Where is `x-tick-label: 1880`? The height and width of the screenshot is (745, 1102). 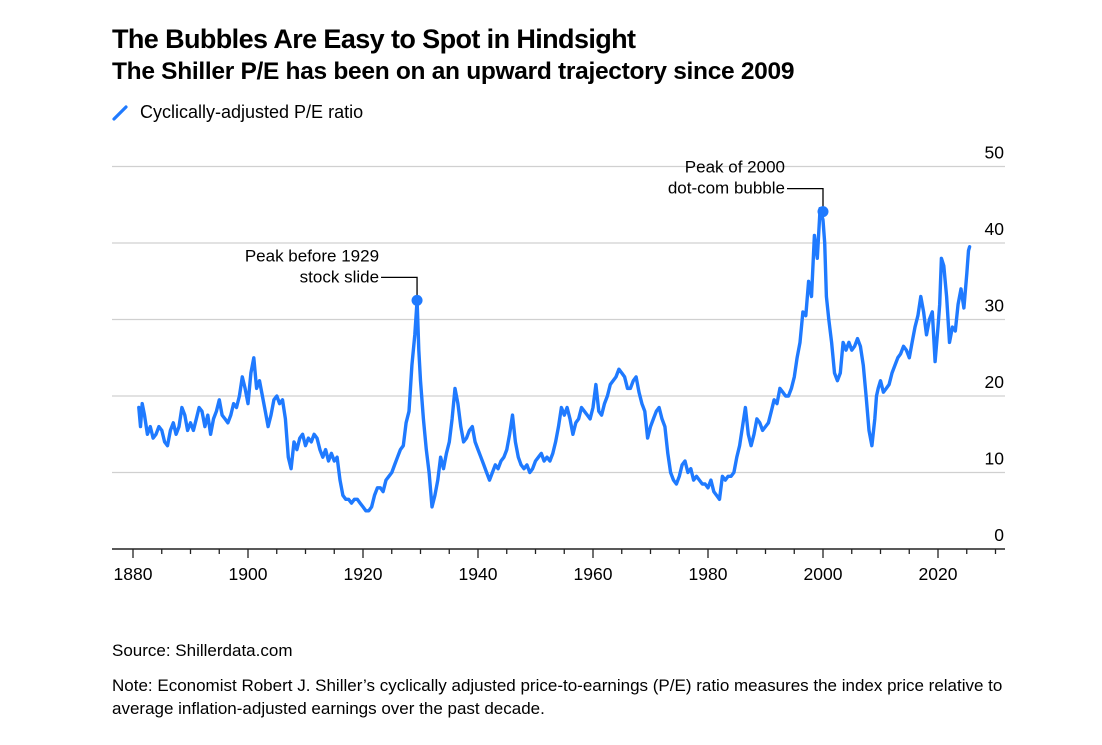
x-tick-label: 1880 is located at coordinates (133, 574).